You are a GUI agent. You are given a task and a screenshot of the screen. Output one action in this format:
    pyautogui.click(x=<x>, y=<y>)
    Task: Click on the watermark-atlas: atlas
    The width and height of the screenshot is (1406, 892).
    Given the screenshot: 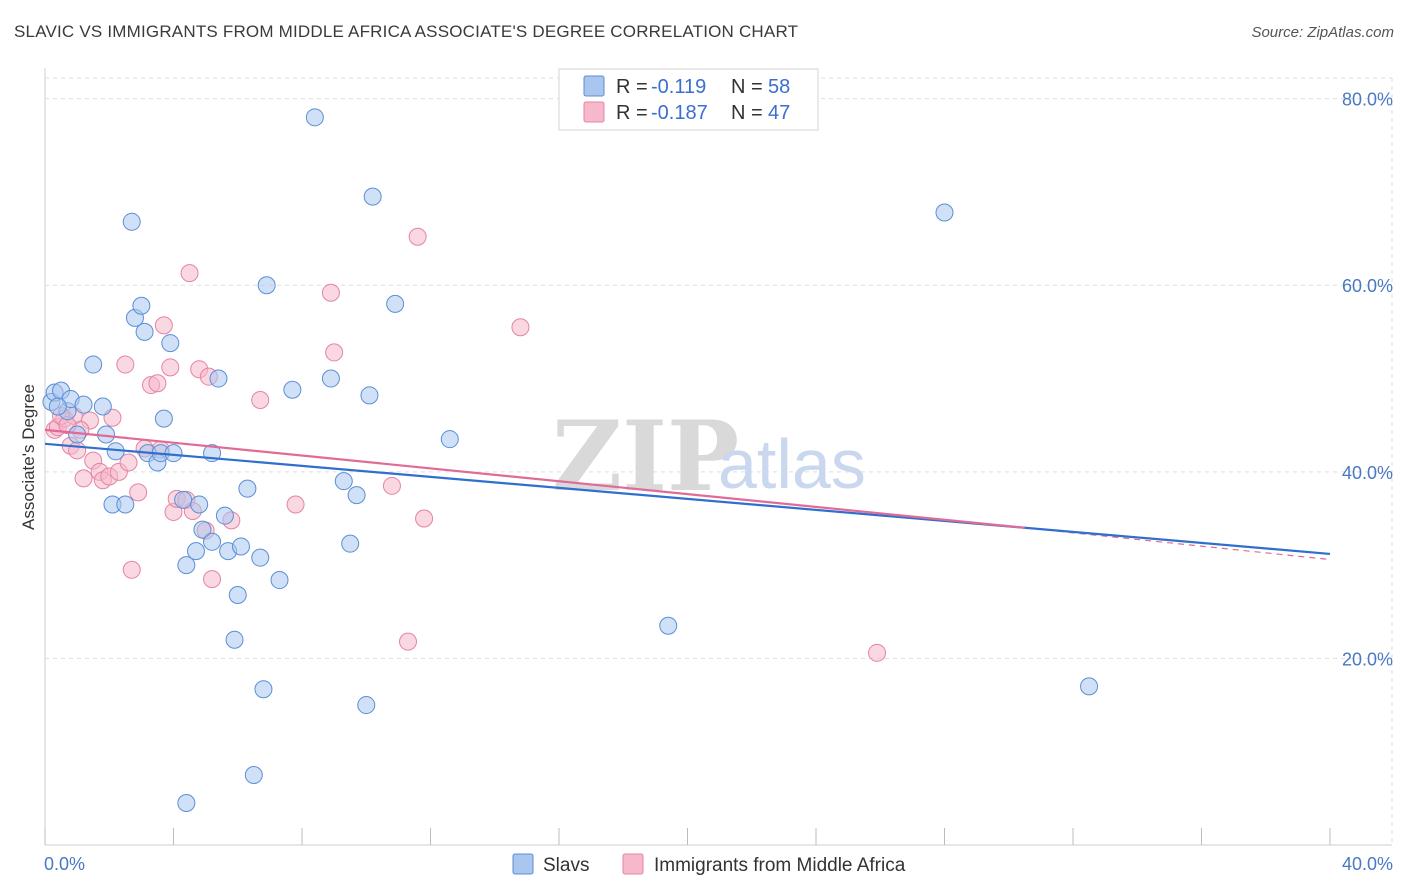 What is the action you would take?
    pyautogui.click(x=792, y=464)
    